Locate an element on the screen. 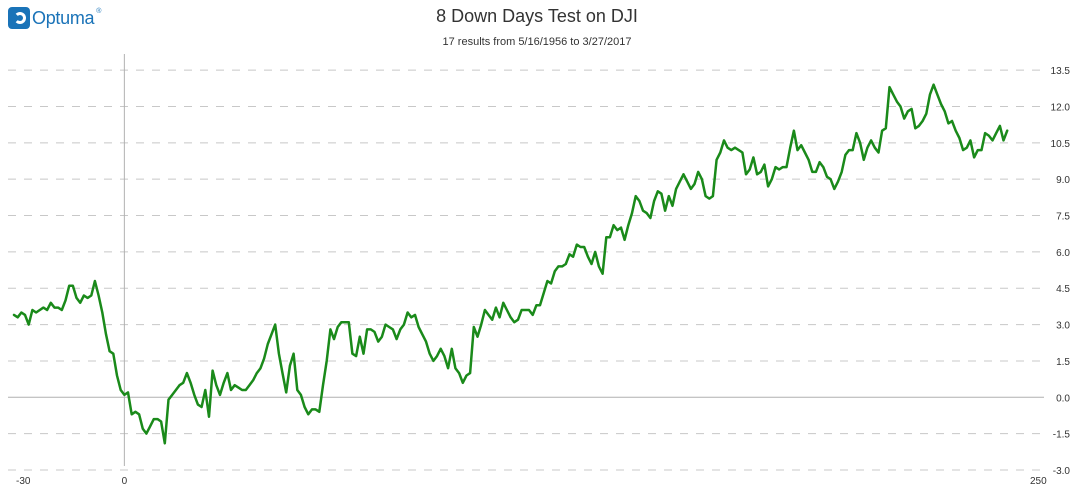 The height and width of the screenshot is (487, 1074). optuma-logo-icon is located at coordinates (19, 18).